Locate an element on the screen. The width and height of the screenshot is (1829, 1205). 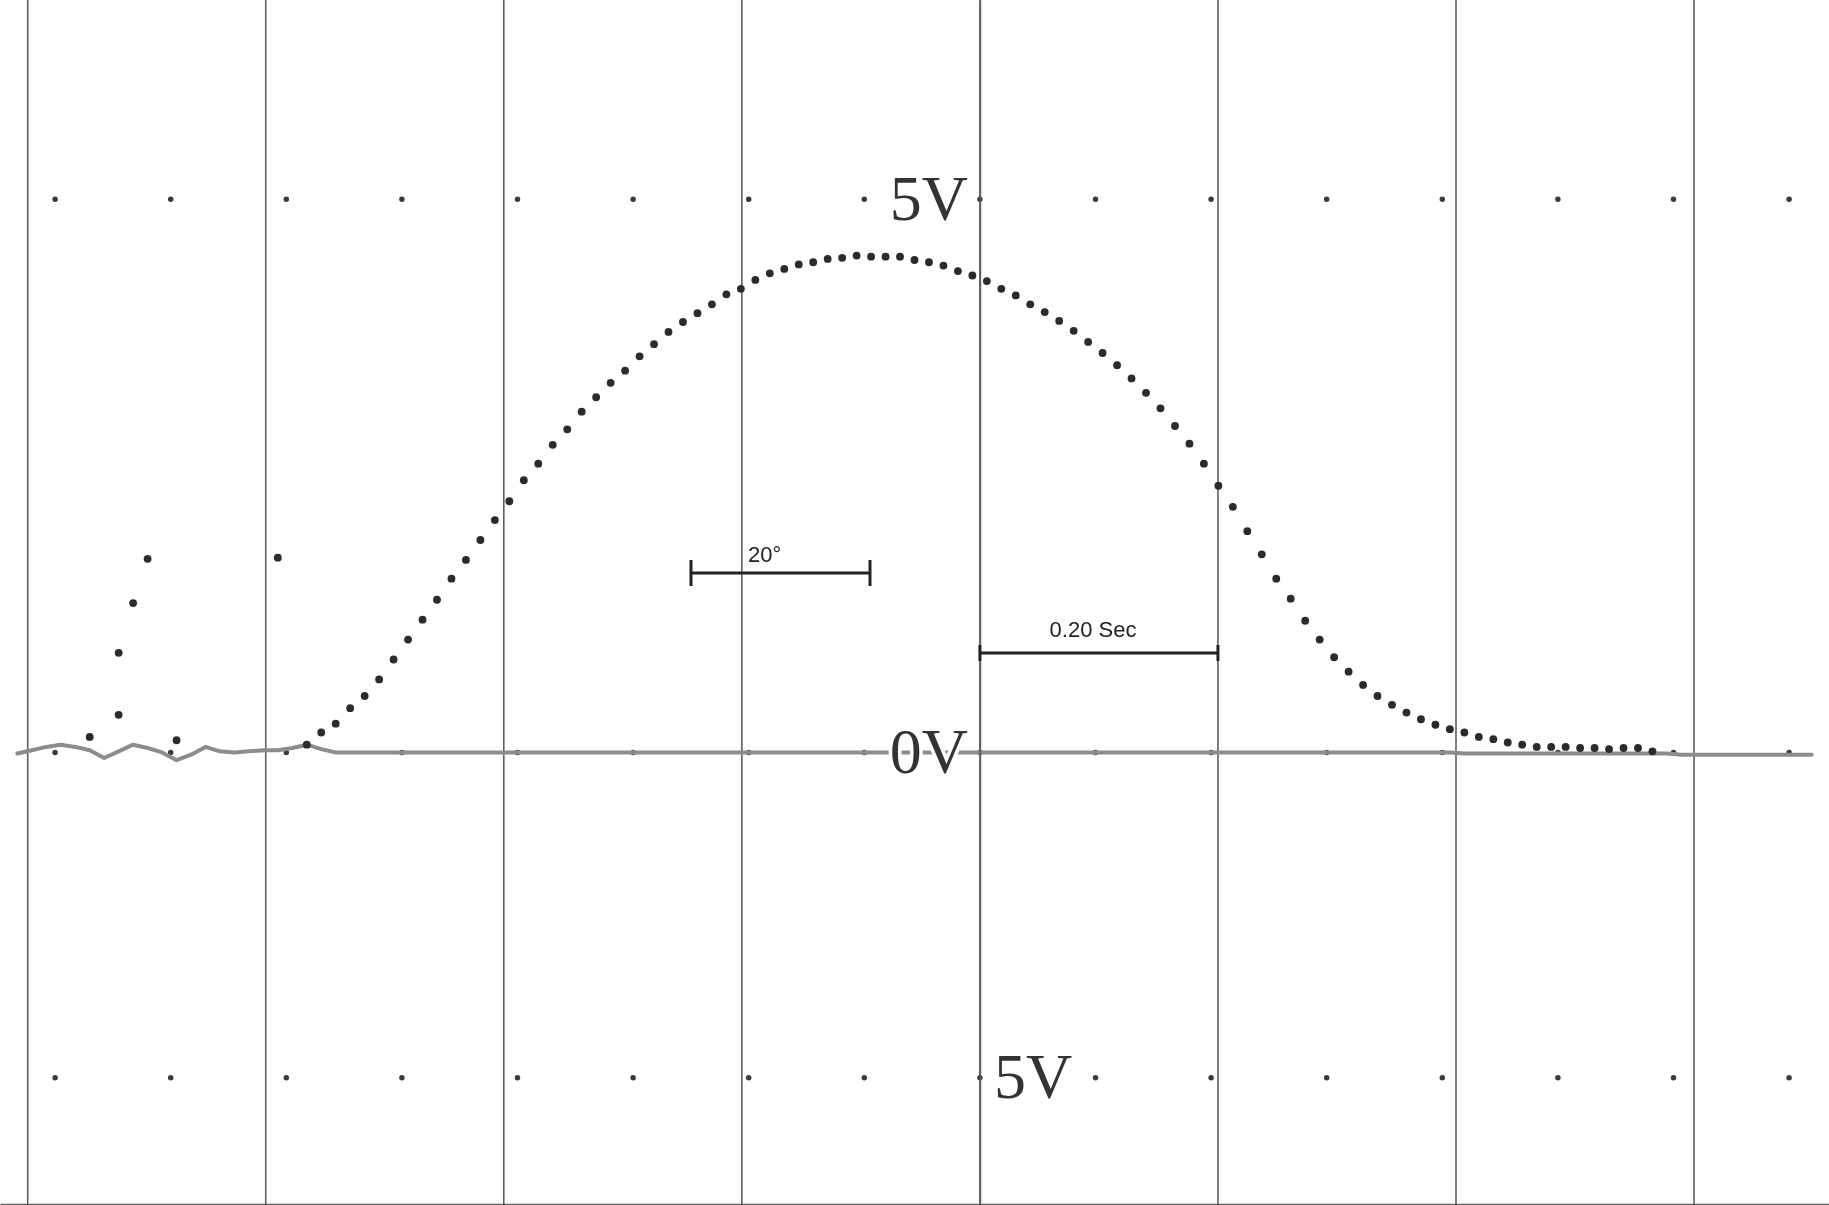
annotation: 0.20 Sec is located at coordinates (1093, 629).